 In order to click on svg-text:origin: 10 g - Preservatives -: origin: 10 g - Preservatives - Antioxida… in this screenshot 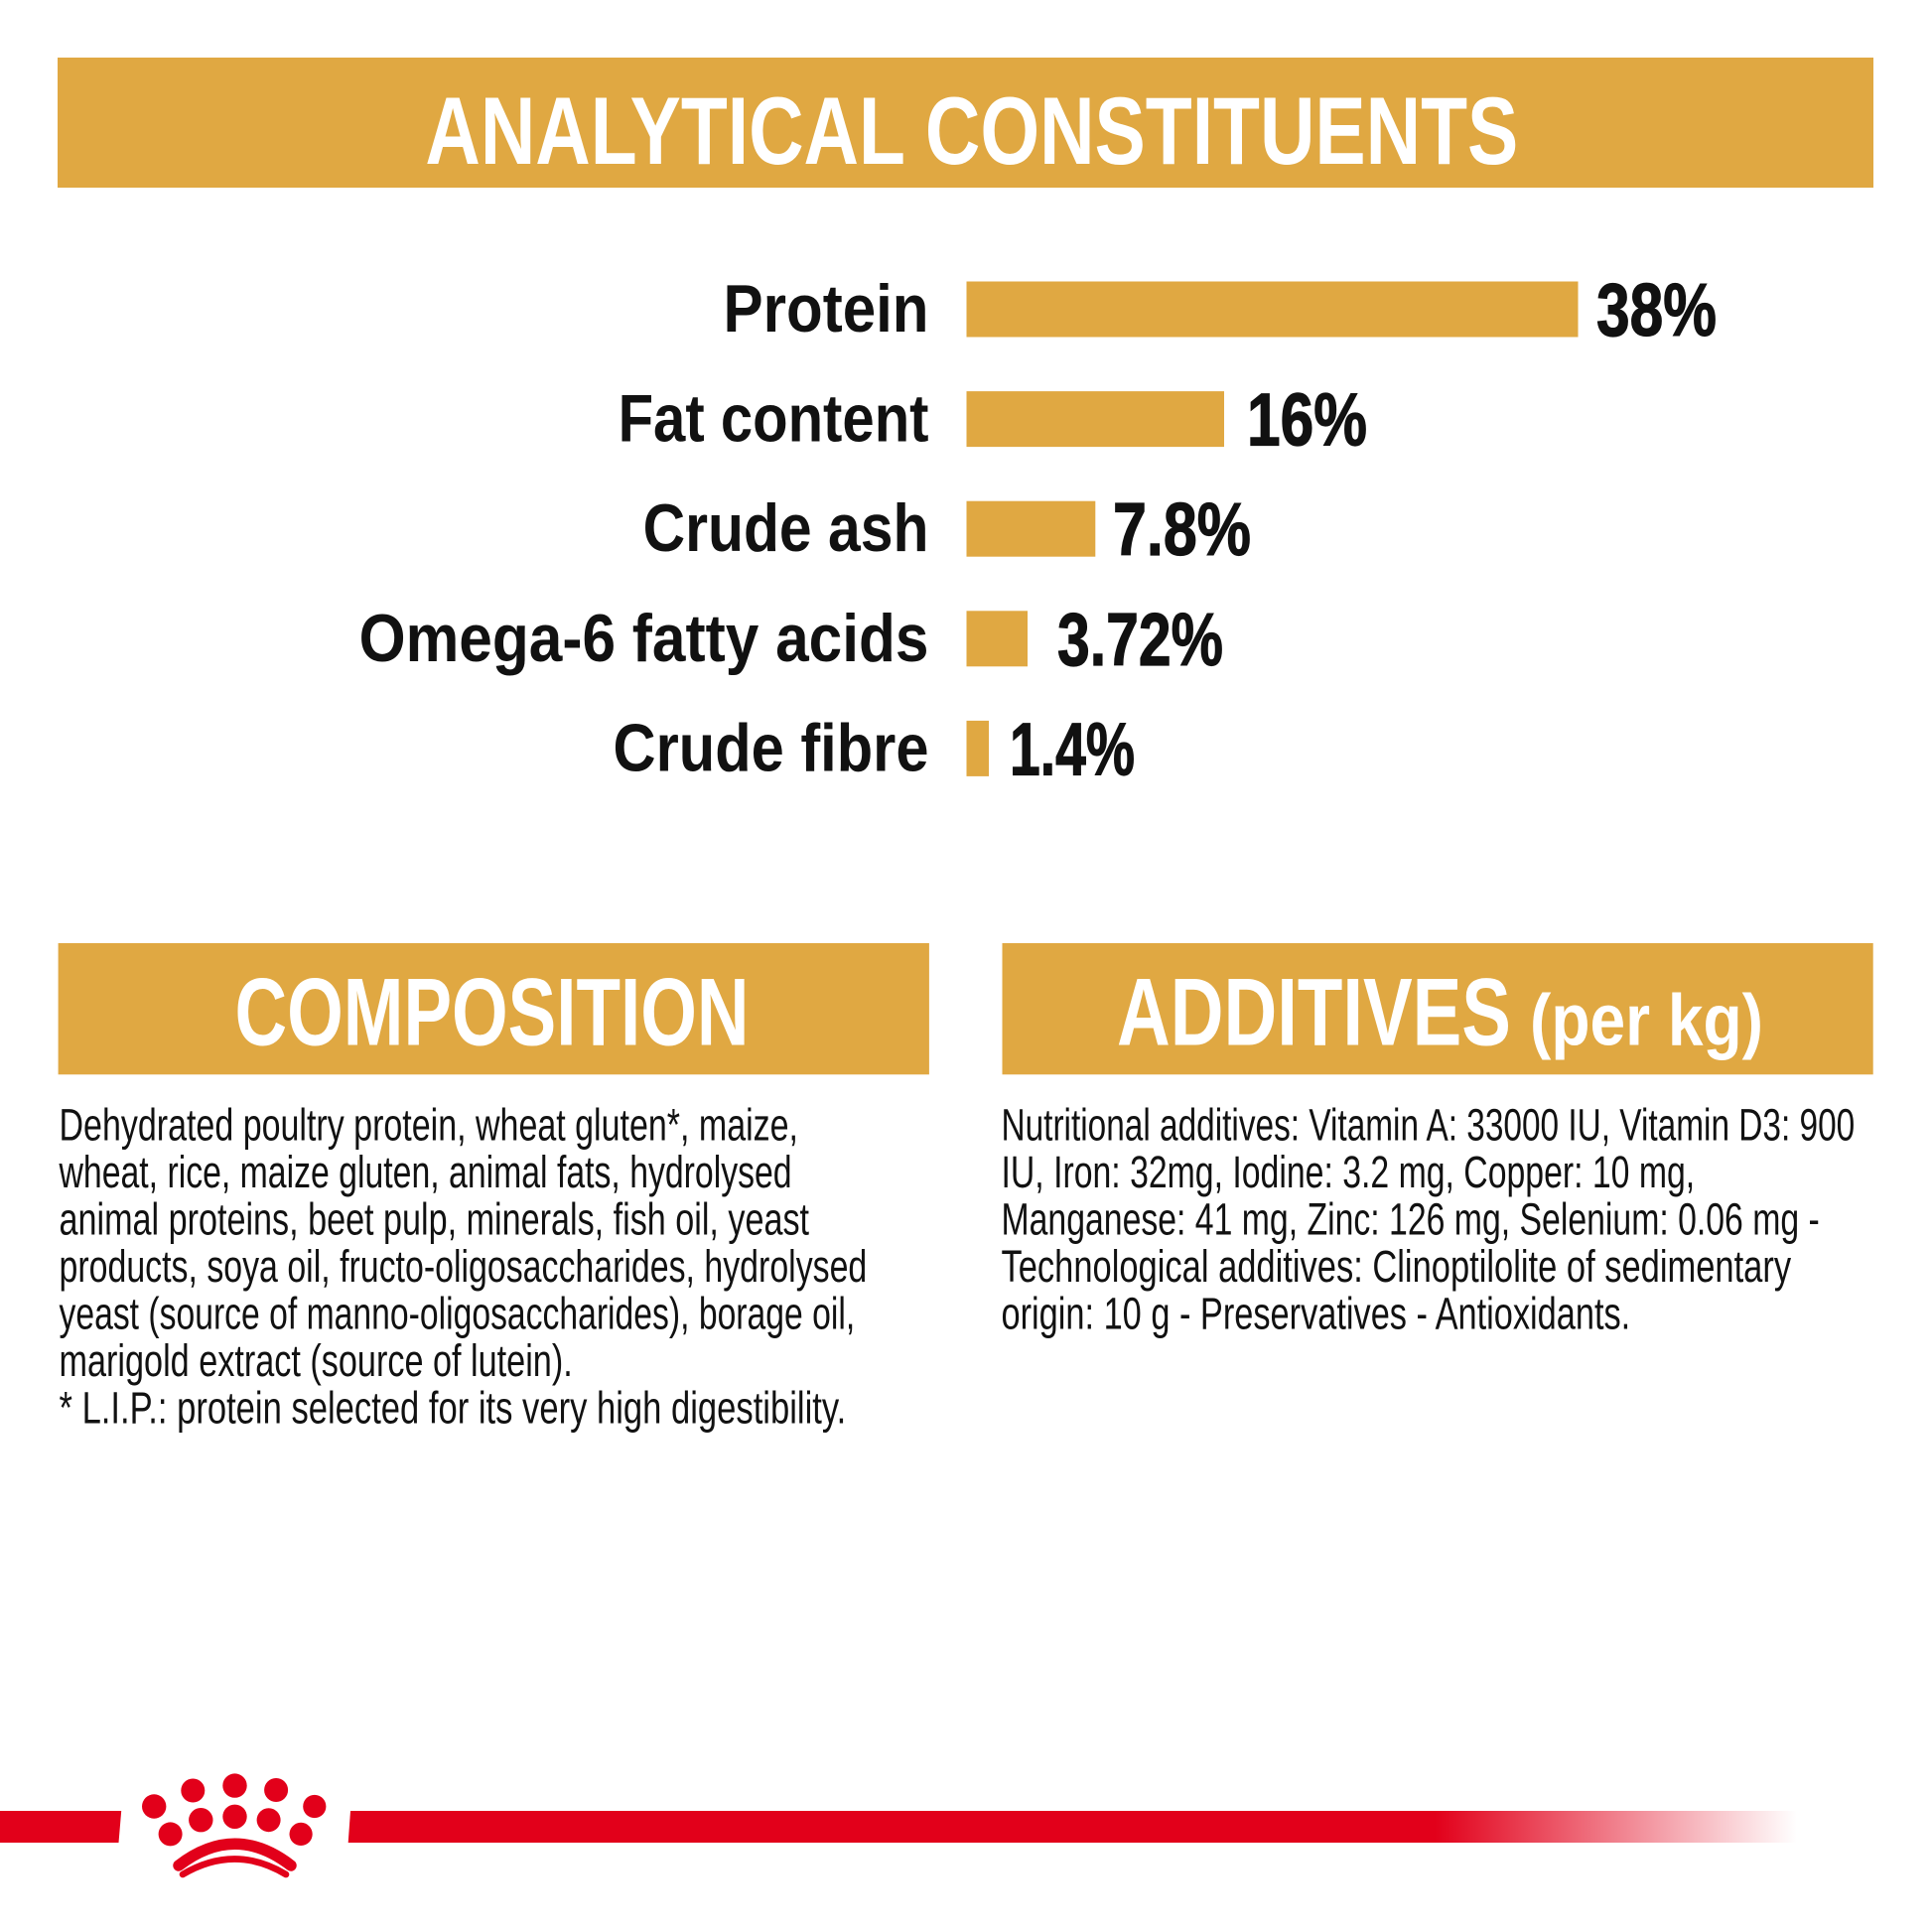, I will do `click(1316, 1314)`.